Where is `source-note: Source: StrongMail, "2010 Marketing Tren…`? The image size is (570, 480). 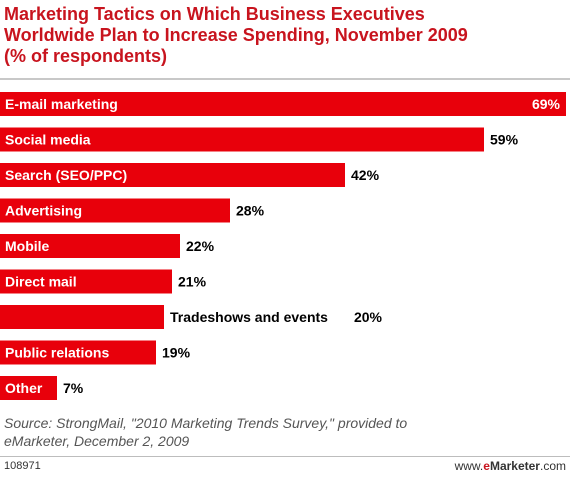
source-note: Source: StrongMail, "2010 Marketing Tren… is located at coordinates (284, 432).